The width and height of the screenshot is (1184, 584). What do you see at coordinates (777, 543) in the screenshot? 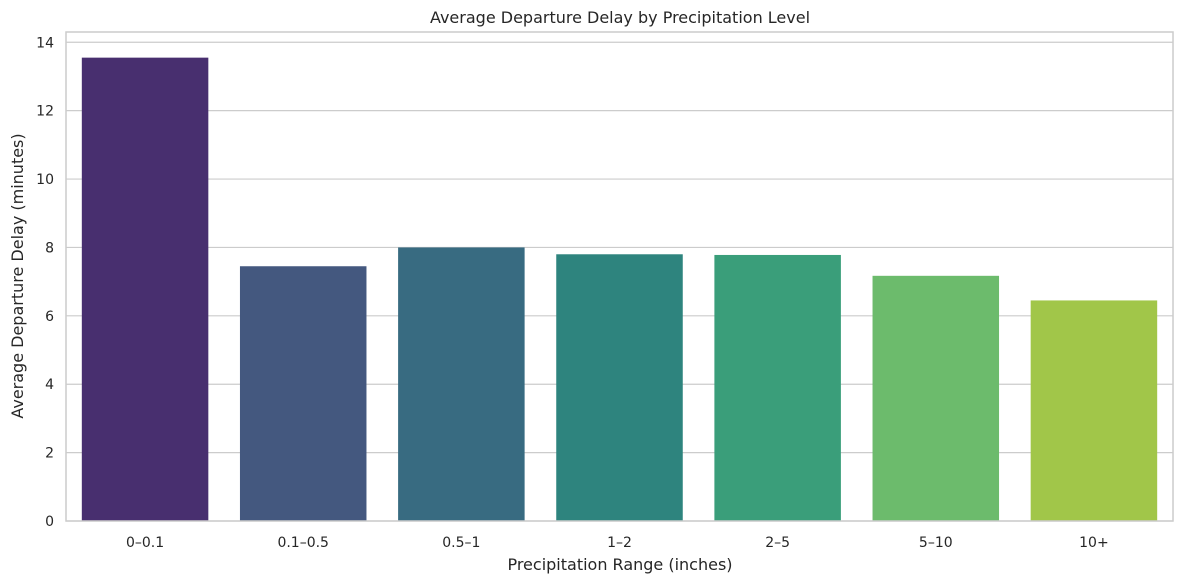
I see `x-tick-label: 2–5` at bounding box center [777, 543].